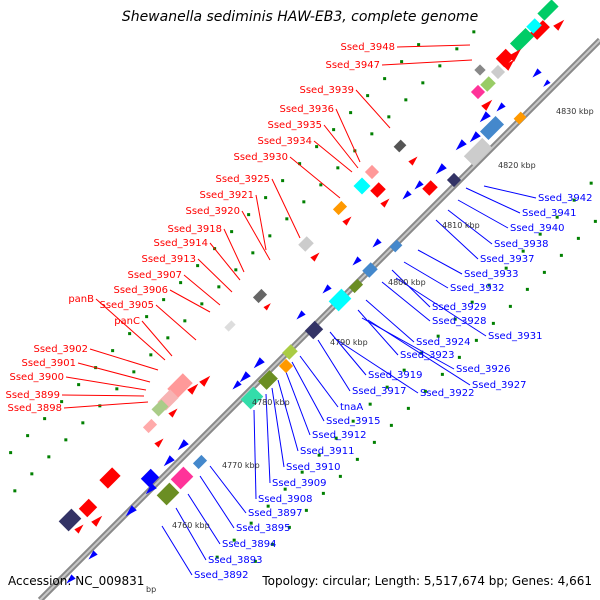 Image resolution: width=600 pixels, height=600 pixels. I want to click on forward-gene-label: Ssed_3898, so click(34, 408).